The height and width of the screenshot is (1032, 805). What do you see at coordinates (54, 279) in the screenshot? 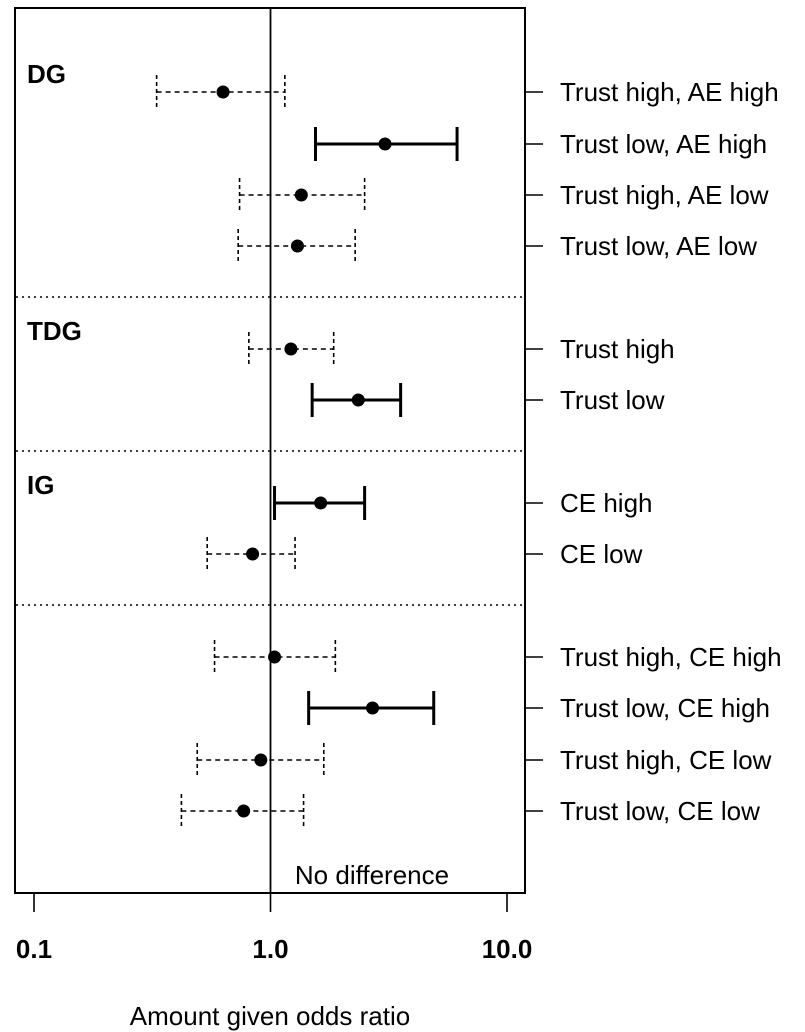
I see `group-labels: DG TDG IG` at bounding box center [54, 279].